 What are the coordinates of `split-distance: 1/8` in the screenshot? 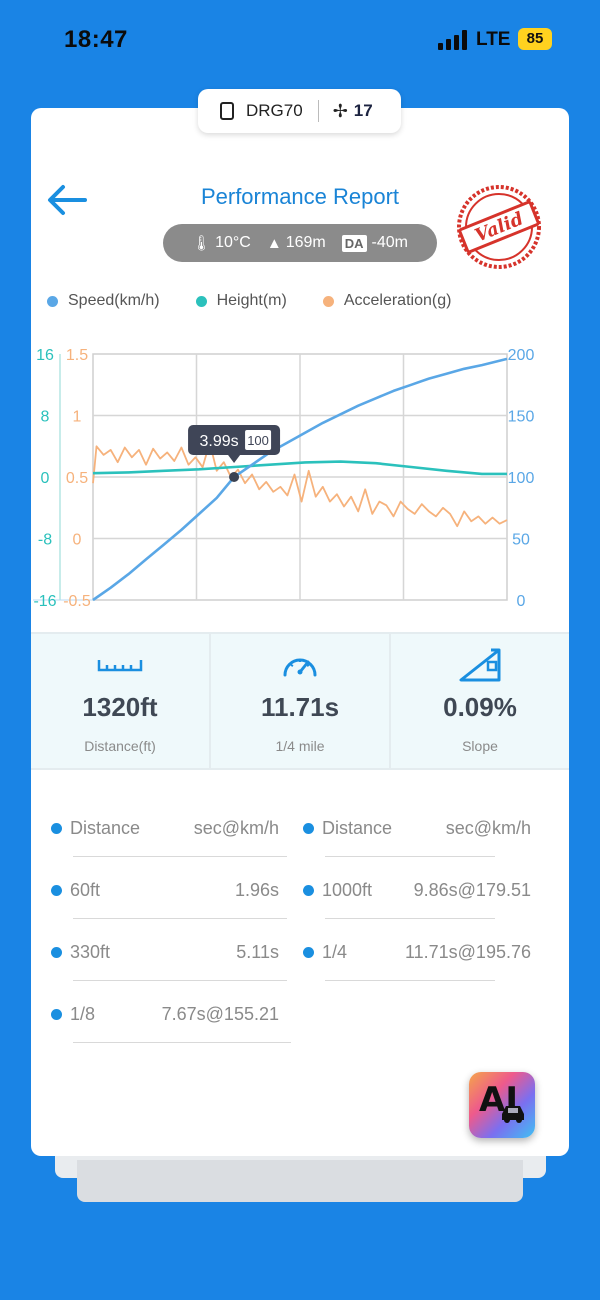 It's located at (83, 1013).